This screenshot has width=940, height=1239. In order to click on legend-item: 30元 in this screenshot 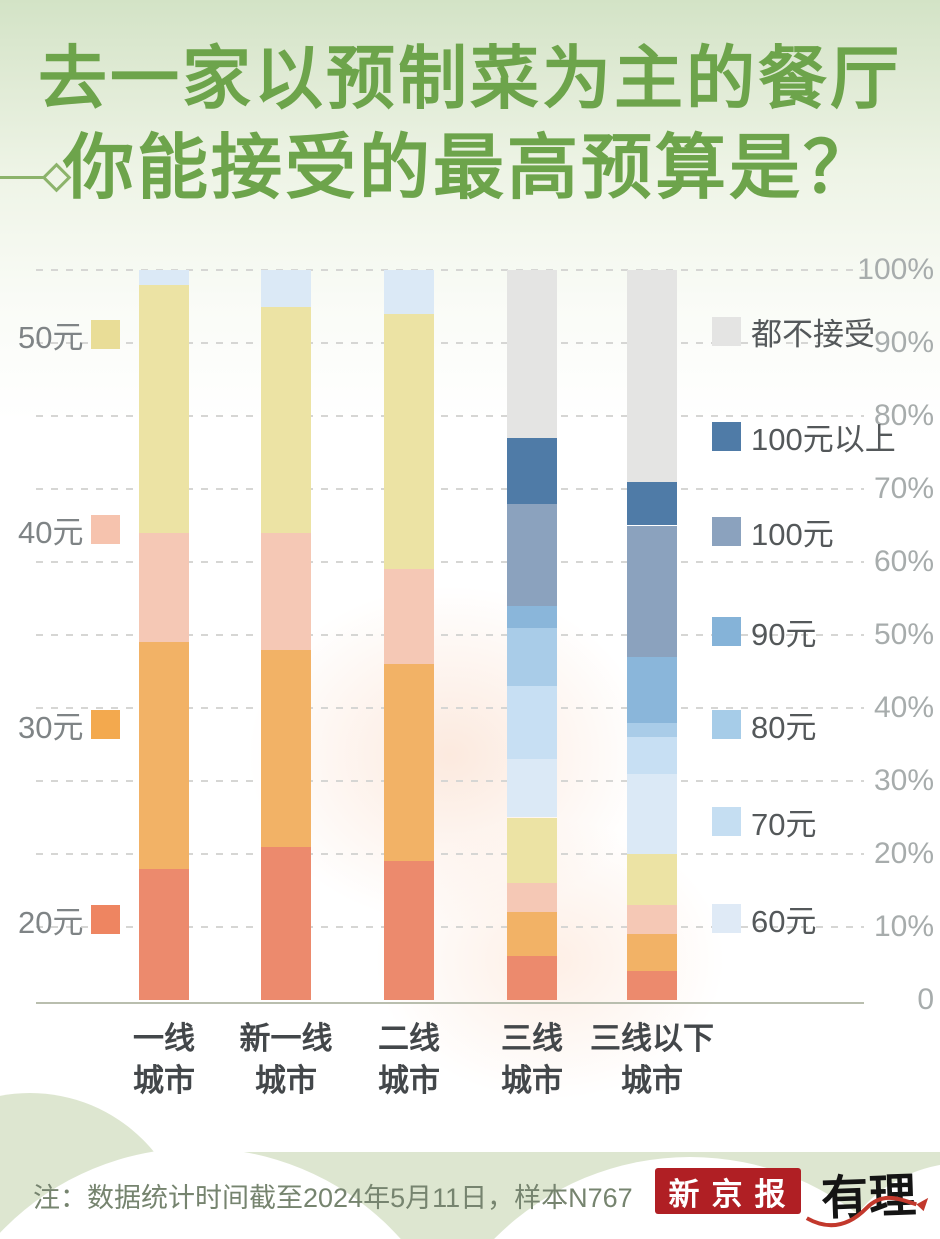, I will do `click(69, 724)`.